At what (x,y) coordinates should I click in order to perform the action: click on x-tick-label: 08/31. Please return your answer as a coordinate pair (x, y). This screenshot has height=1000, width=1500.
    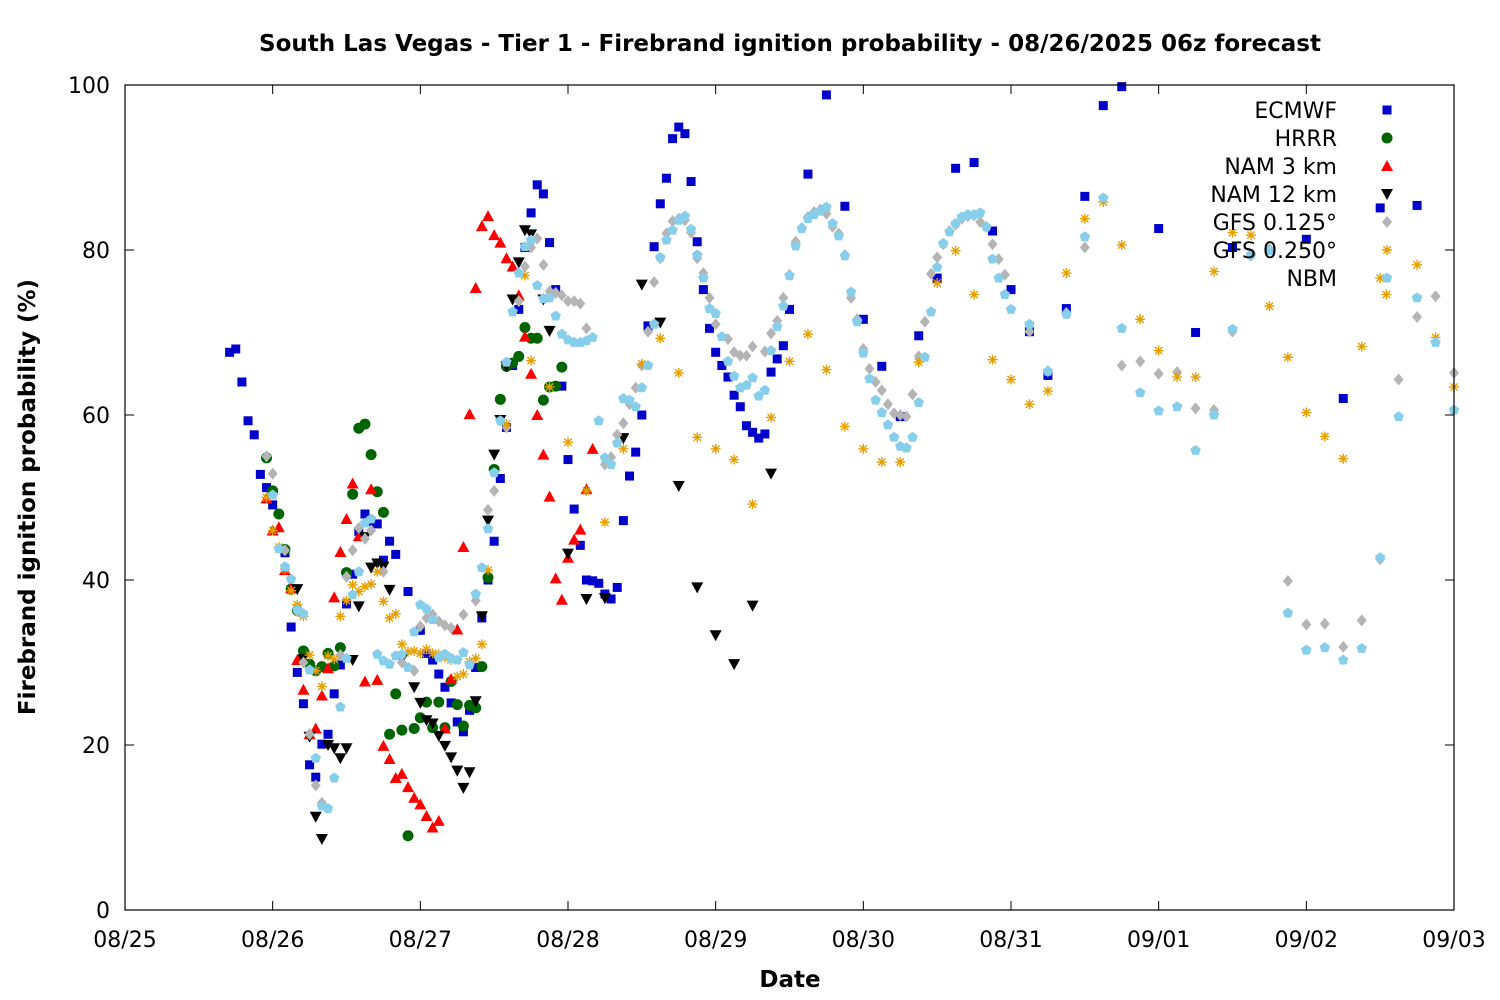
    Looking at the image, I should click on (1010, 940).